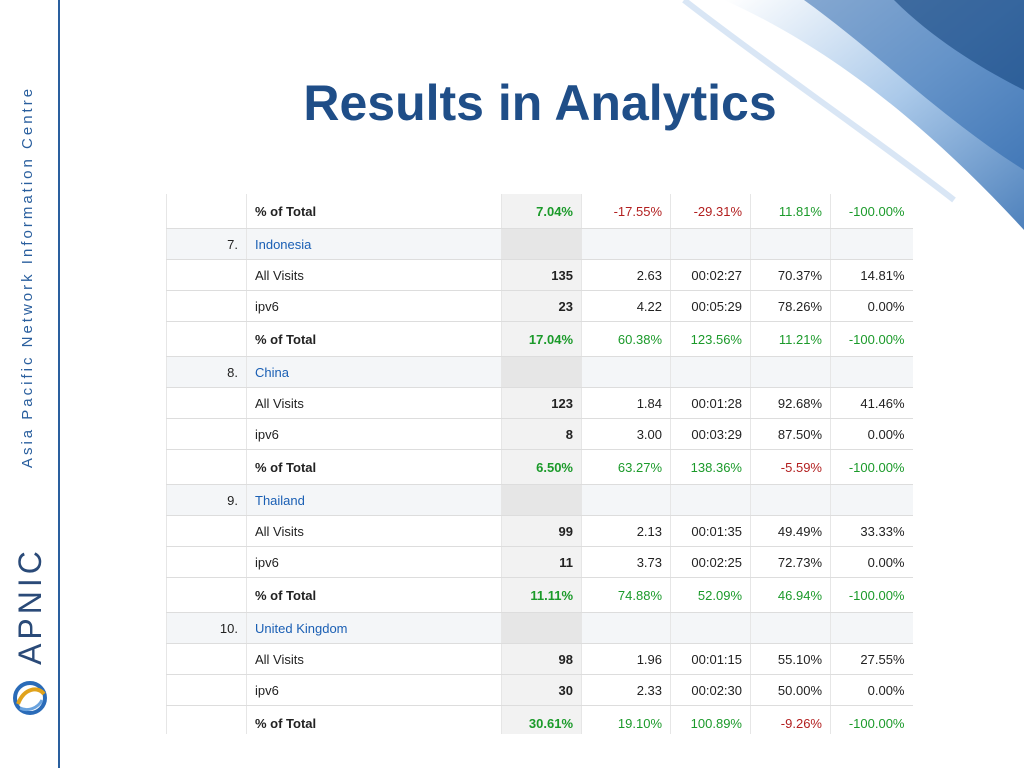 The width and height of the screenshot is (1024, 768). What do you see at coordinates (374, 628) in the screenshot?
I see `country-link: United Kingdom` at bounding box center [374, 628].